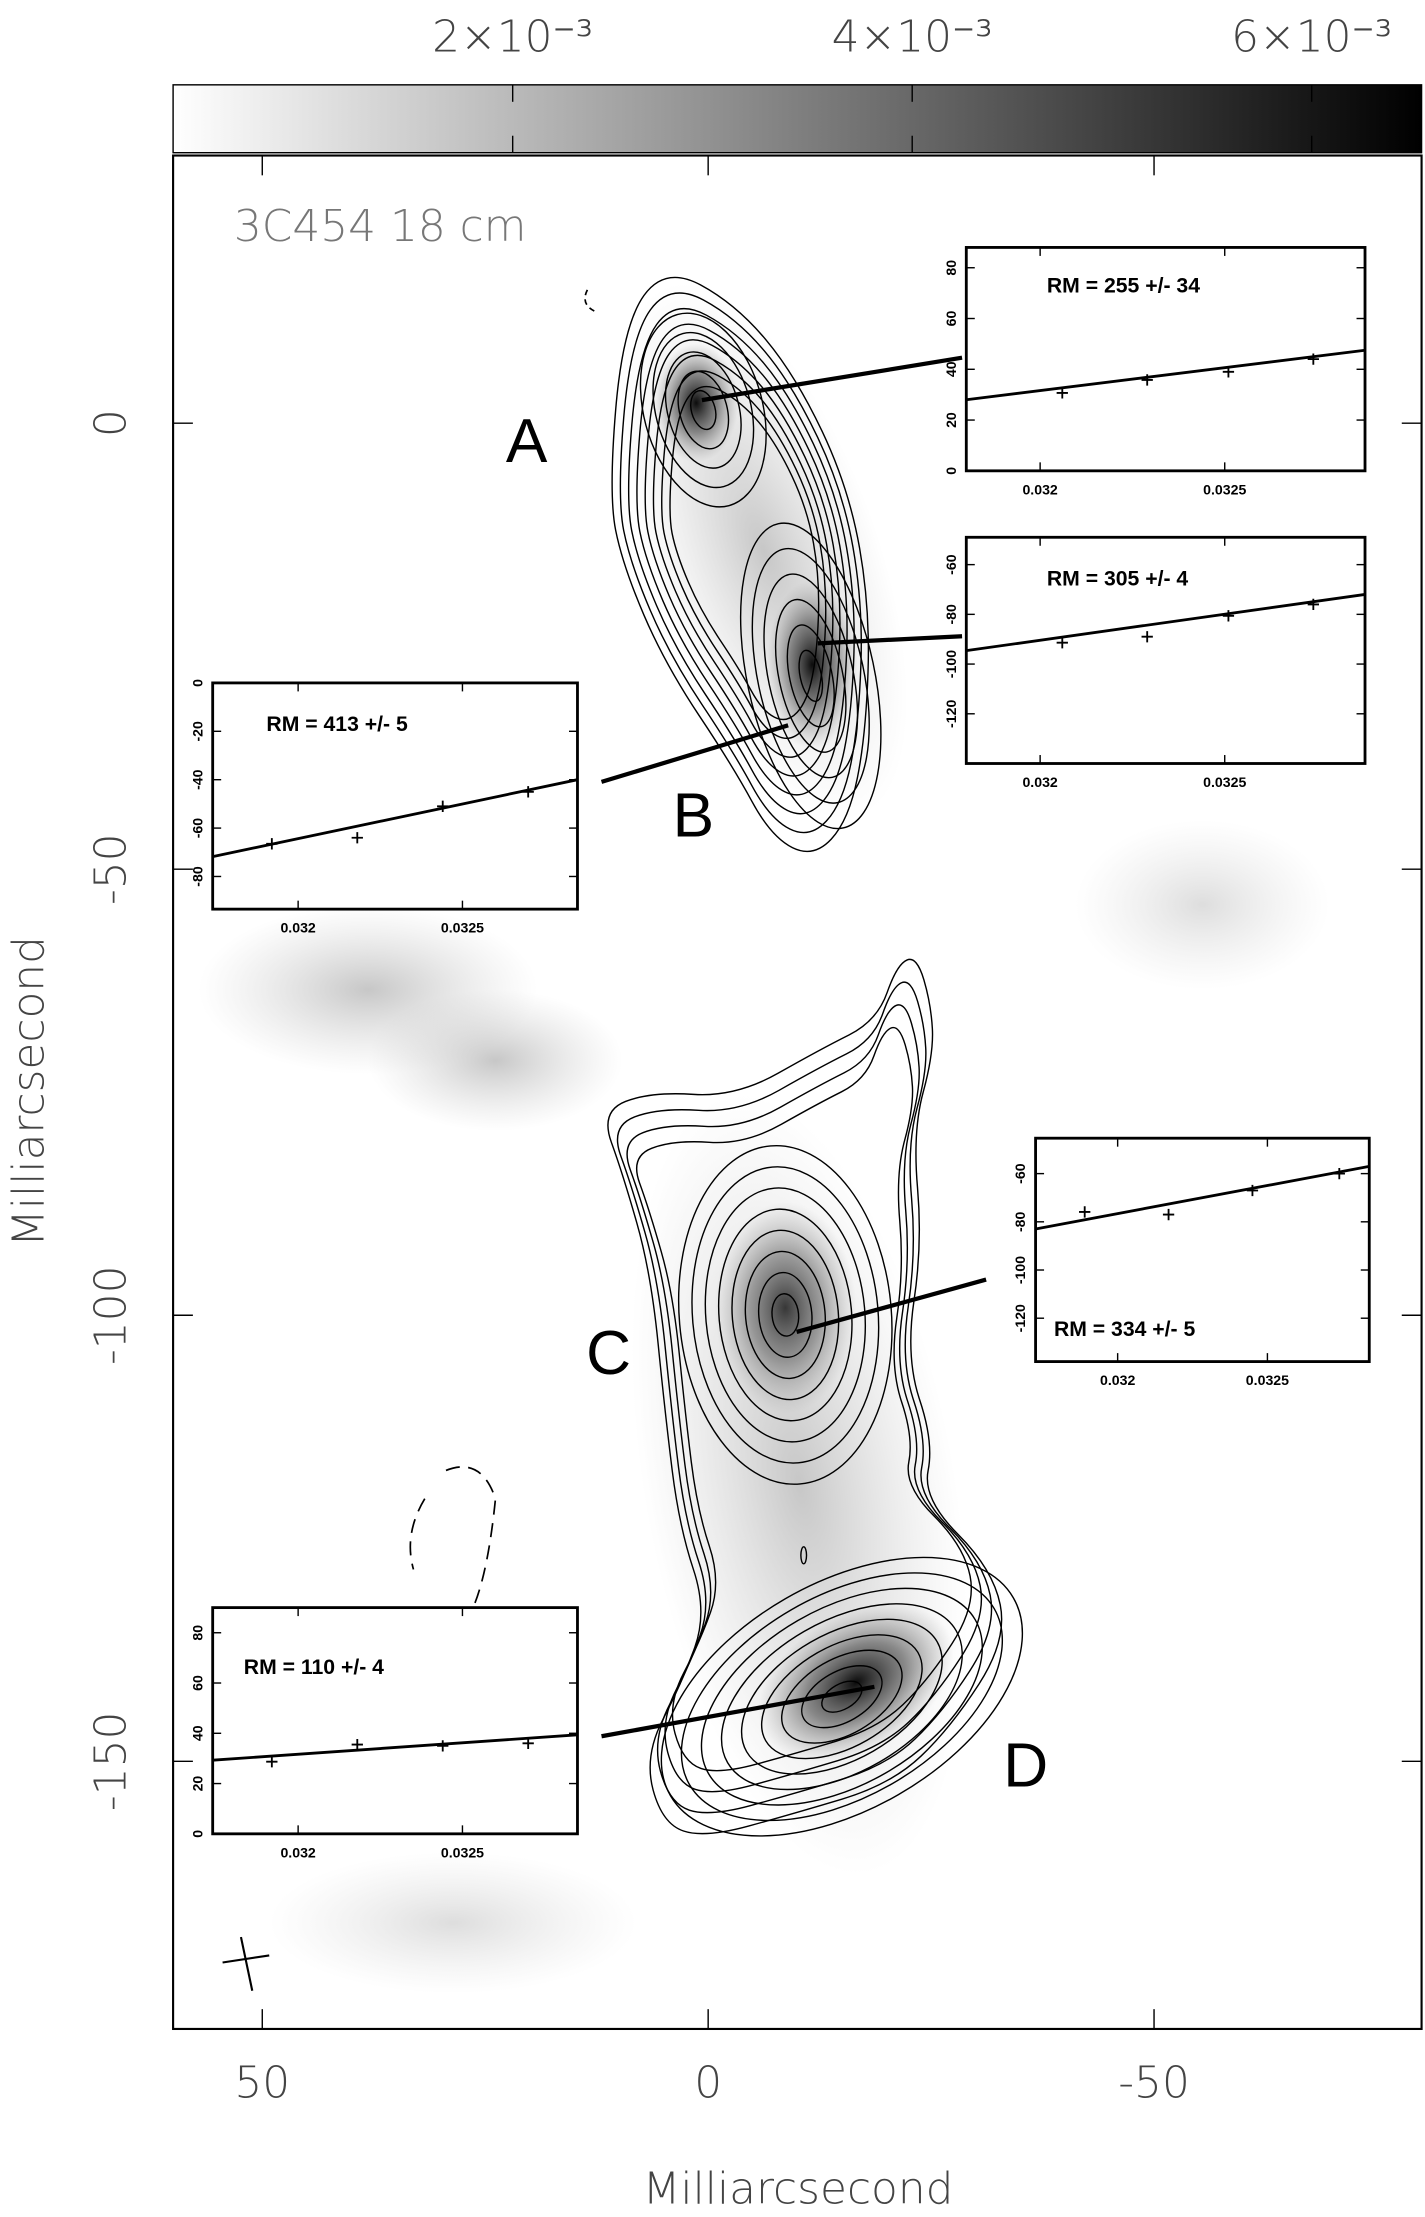  I want to click on inset-y-tick-label: 20, so click(197, 1784).